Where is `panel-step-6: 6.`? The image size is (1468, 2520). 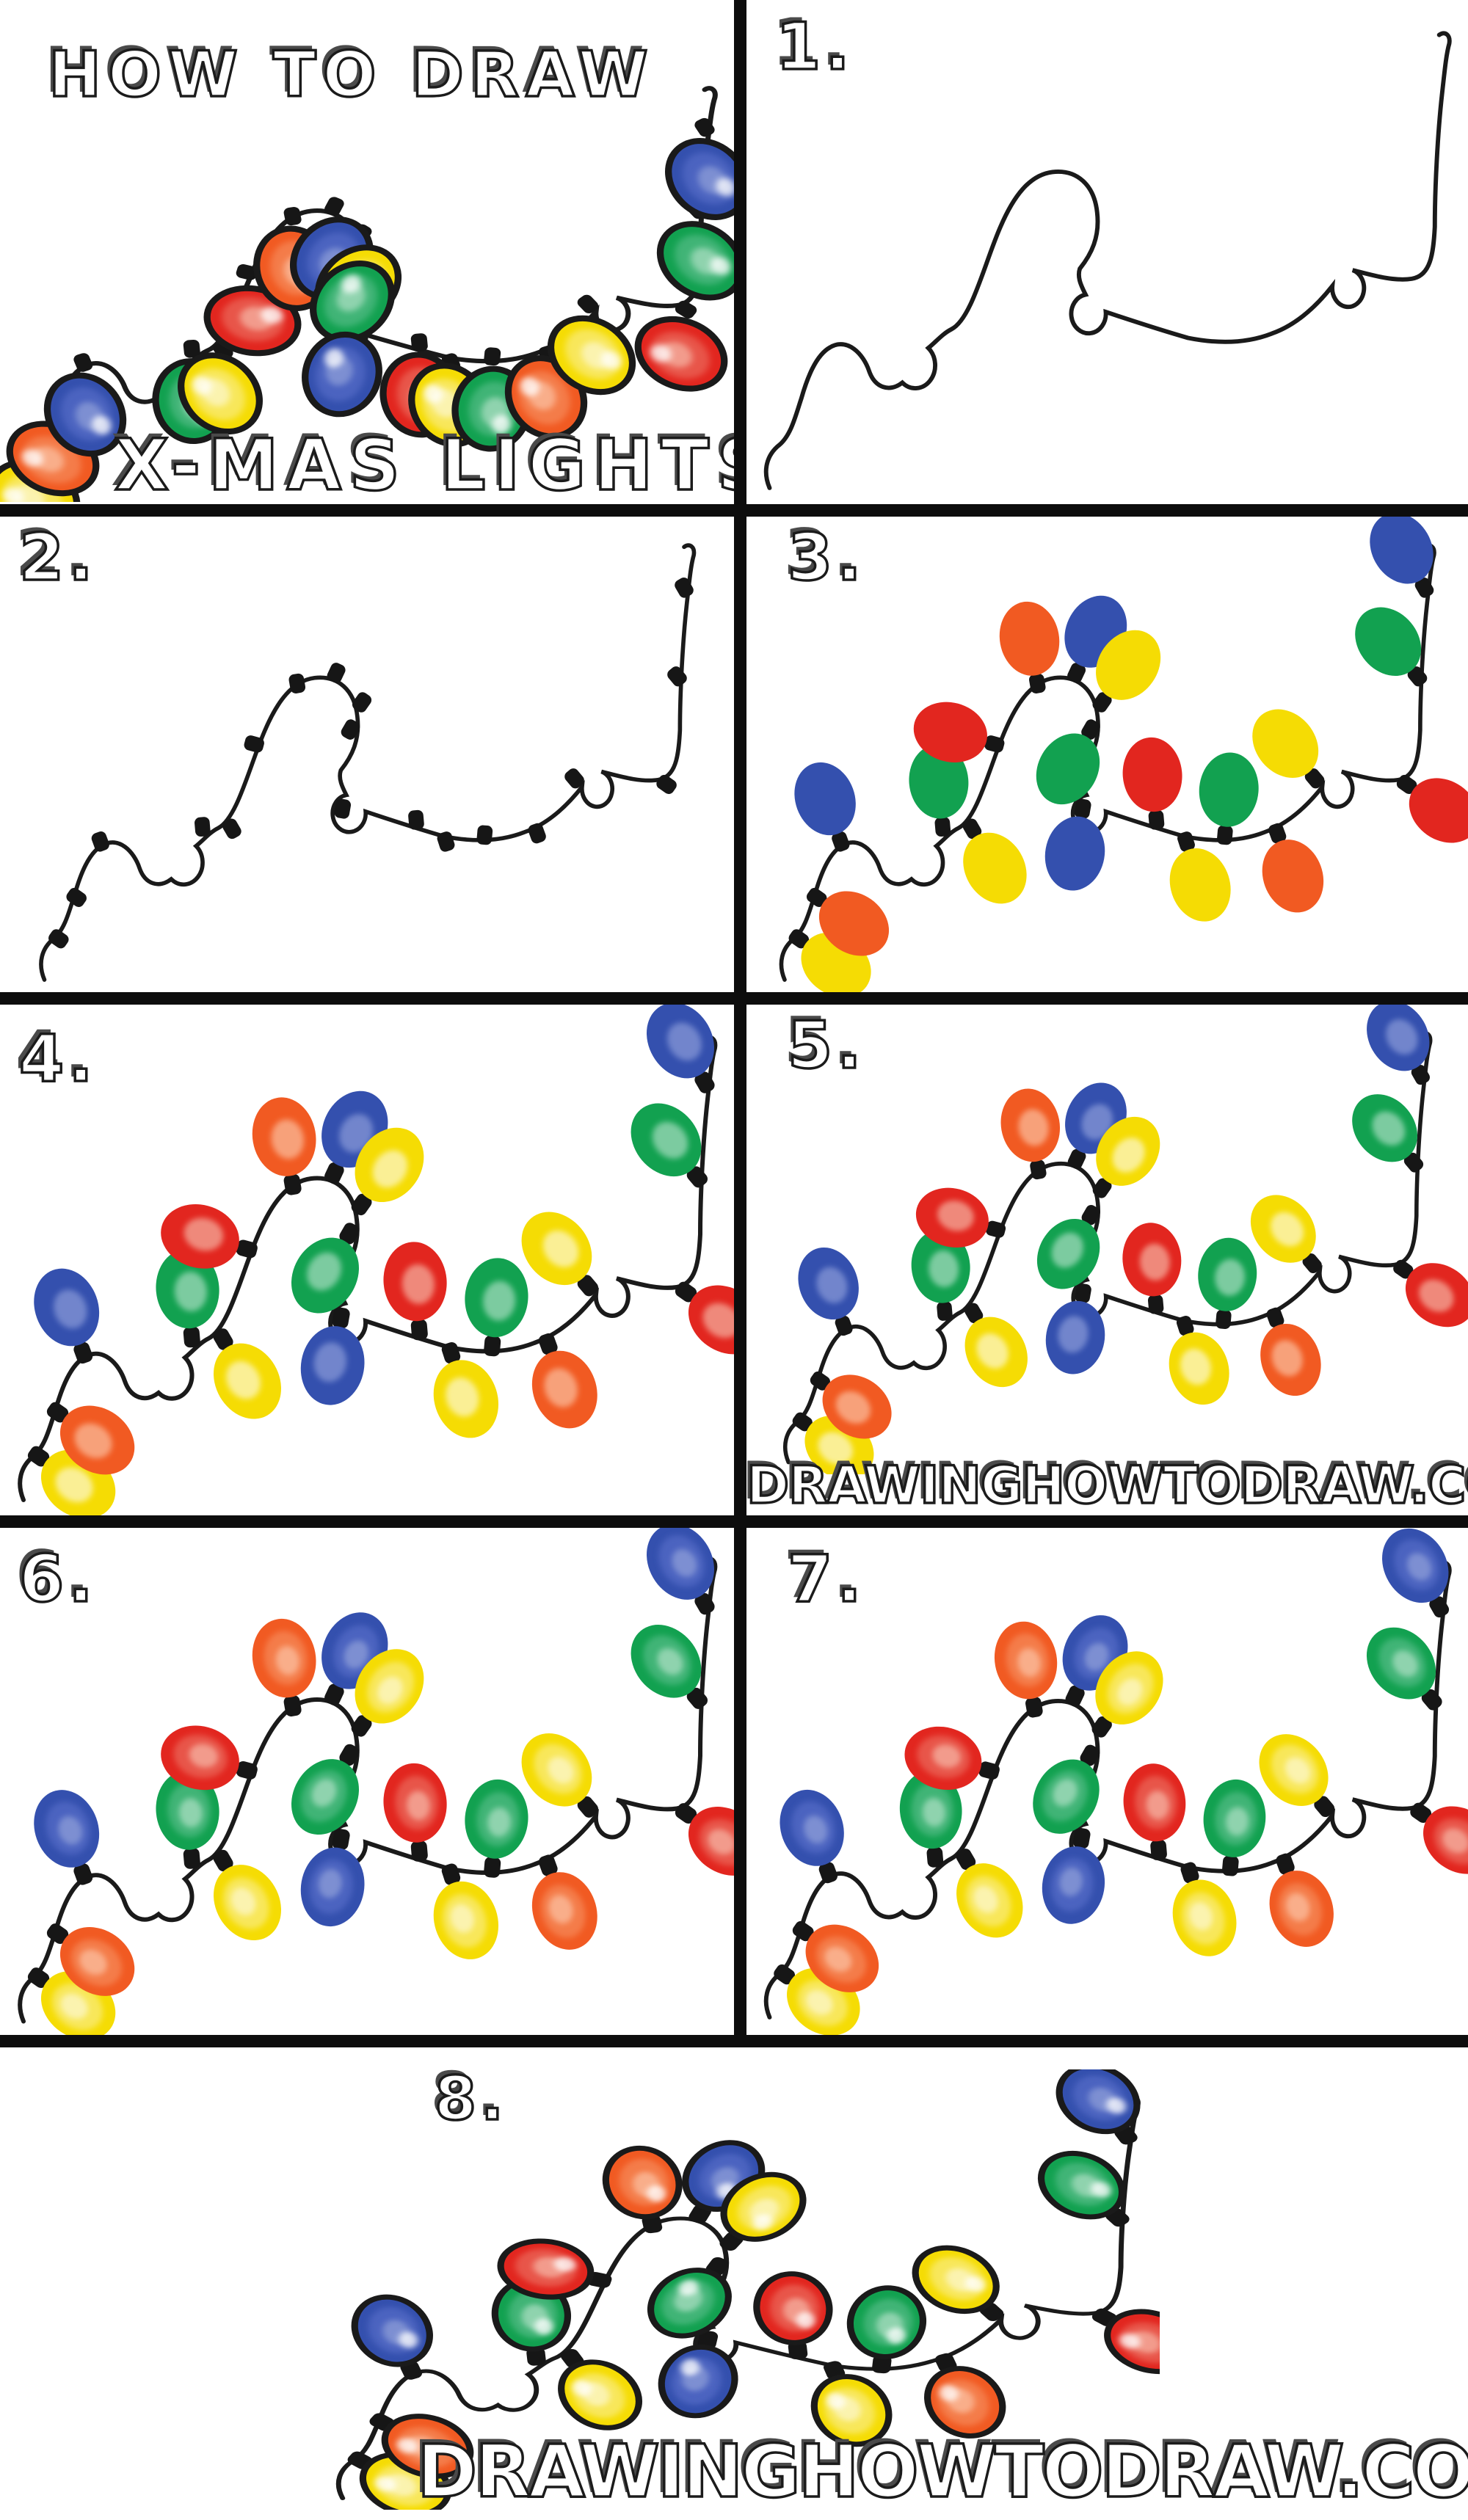
panel-step-6: 6. is located at coordinates (367, 1781).